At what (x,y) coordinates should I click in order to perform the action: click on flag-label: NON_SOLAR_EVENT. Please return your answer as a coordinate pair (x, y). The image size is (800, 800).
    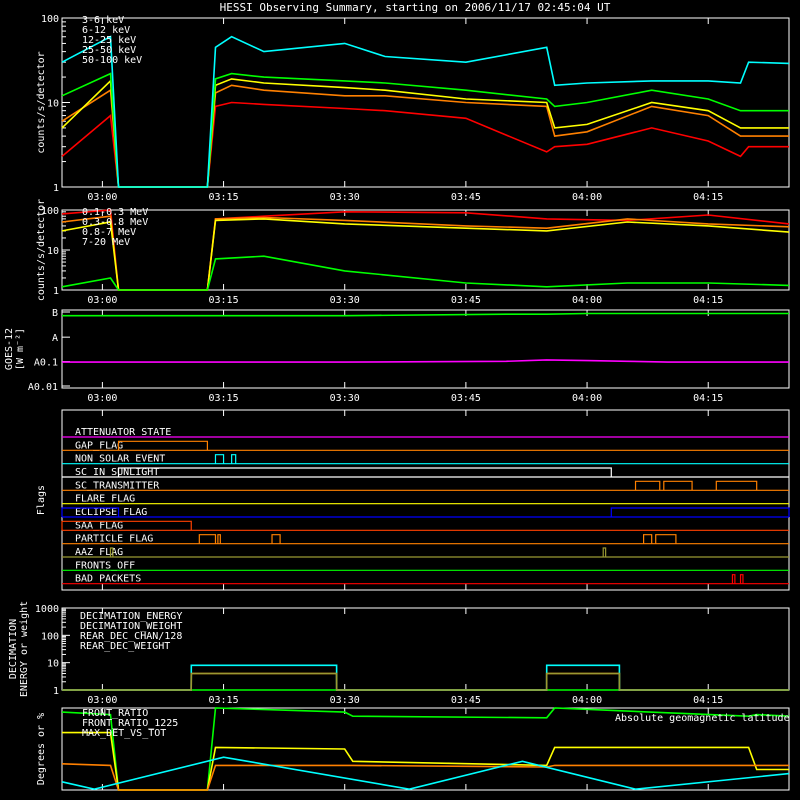
    Looking at the image, I should click on (120, 459).